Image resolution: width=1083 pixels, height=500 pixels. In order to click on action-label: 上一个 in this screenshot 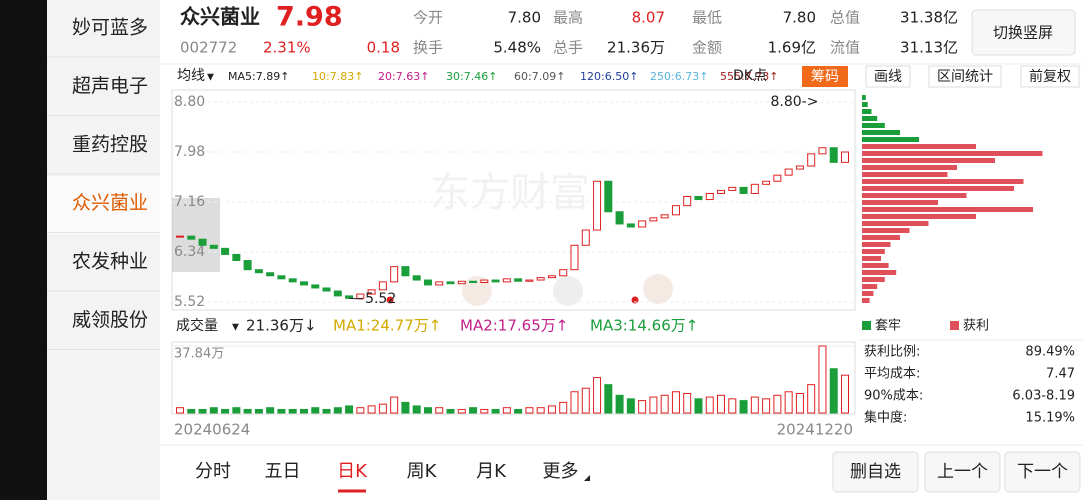, I will do `click(962, 472)`.